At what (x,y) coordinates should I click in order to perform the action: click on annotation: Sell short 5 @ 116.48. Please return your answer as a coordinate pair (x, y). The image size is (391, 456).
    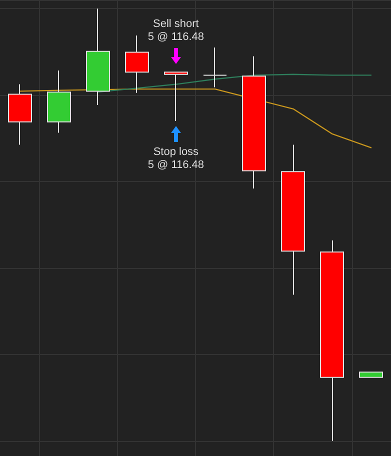
    Looking at the image, I should click on (176, 31).